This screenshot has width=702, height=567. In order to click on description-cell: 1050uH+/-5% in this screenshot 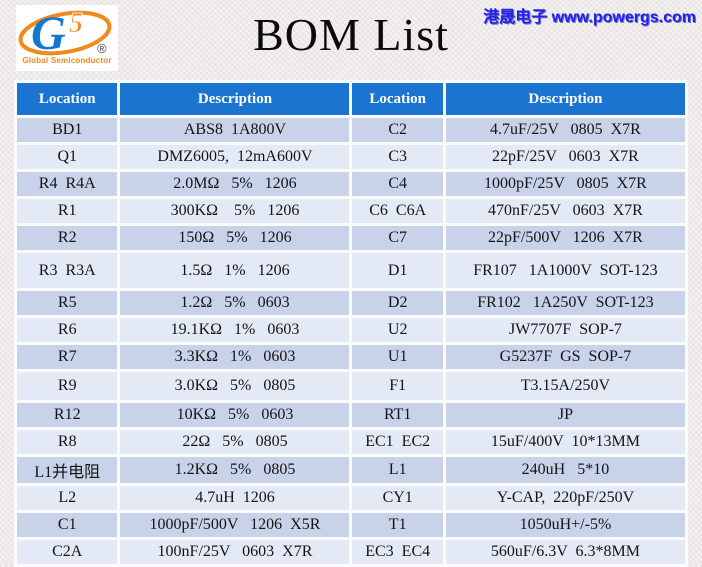, I will do `click(565, 525)`.